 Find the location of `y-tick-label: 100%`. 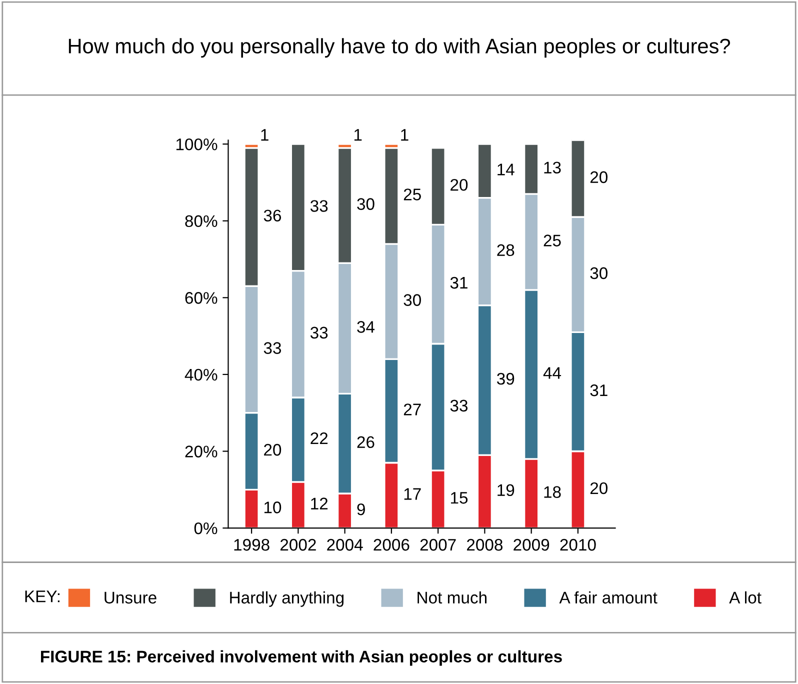

y-tick-label: 100% is located at coordinates (197, 144).